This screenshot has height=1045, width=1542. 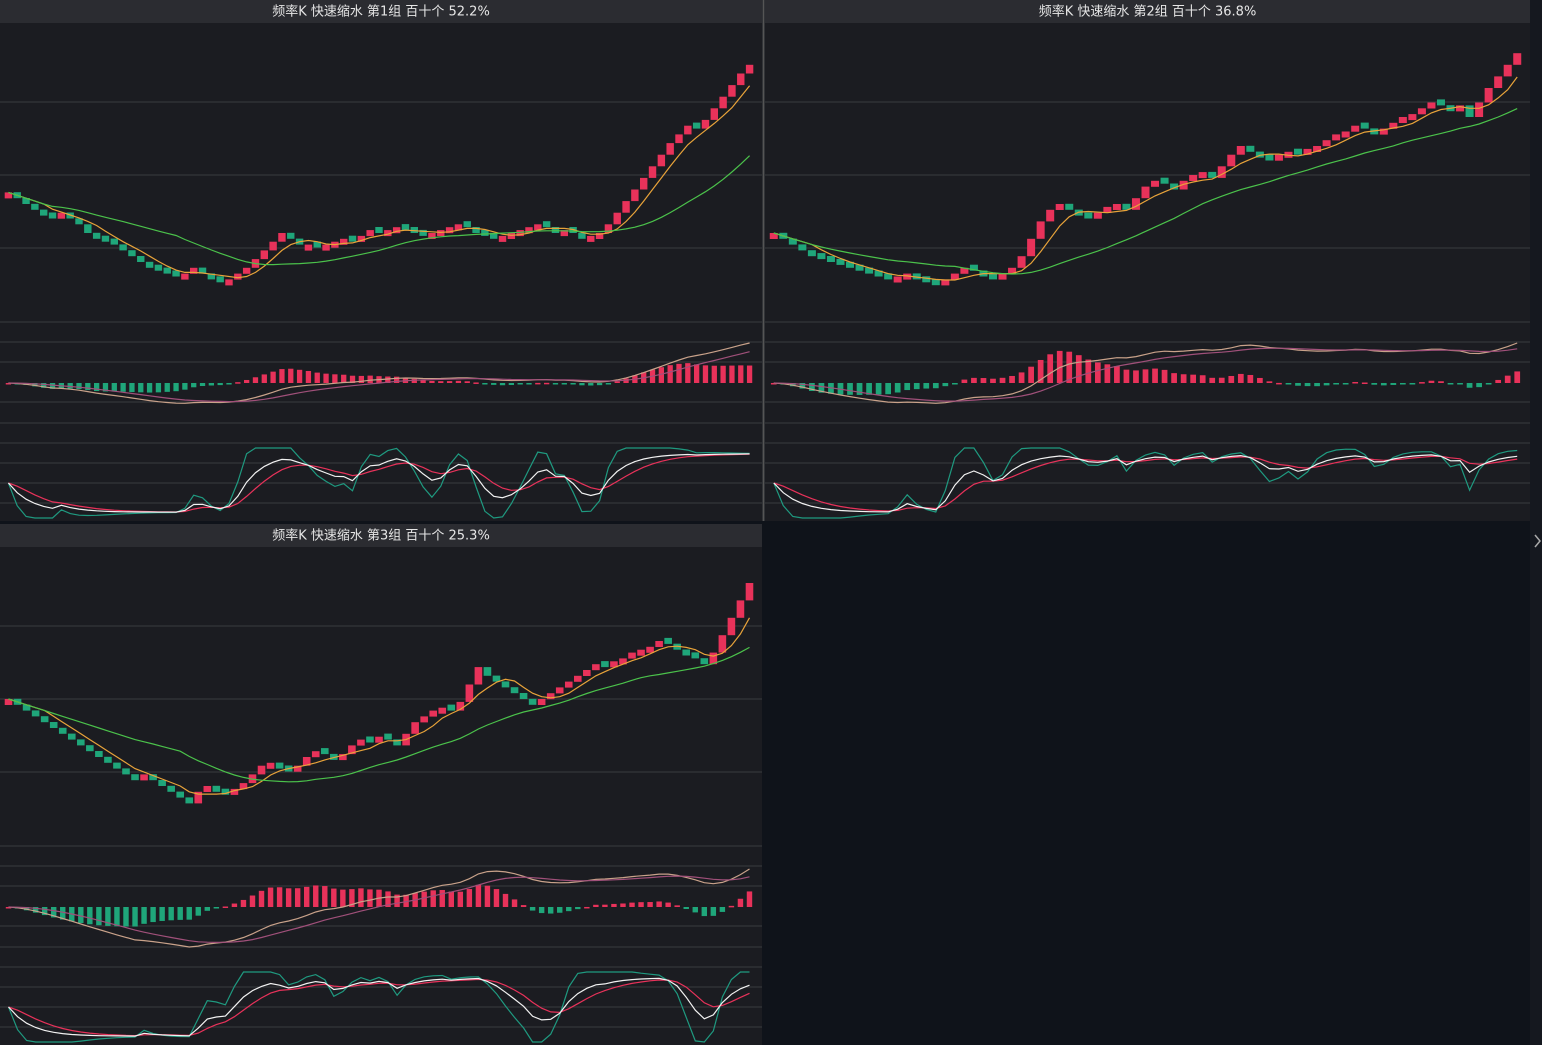 I want to click on panel-header, so click(x=1147, y=11).